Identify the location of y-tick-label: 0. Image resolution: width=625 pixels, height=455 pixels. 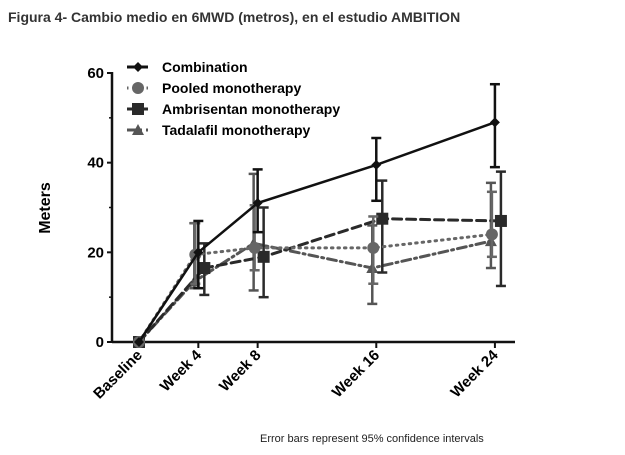
(100, 342).